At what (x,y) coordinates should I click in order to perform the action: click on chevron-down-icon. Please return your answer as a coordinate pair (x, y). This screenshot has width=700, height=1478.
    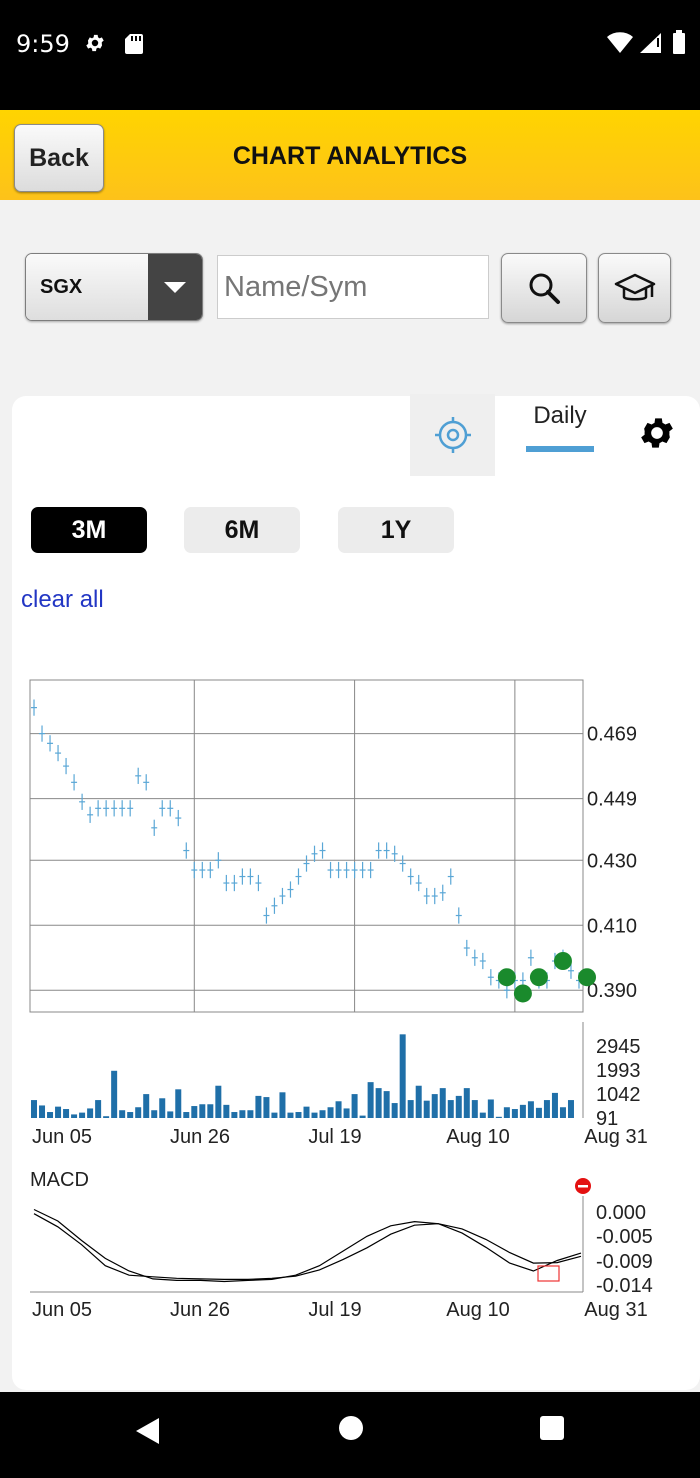
    Looking at the image, I should click on (175, 287).